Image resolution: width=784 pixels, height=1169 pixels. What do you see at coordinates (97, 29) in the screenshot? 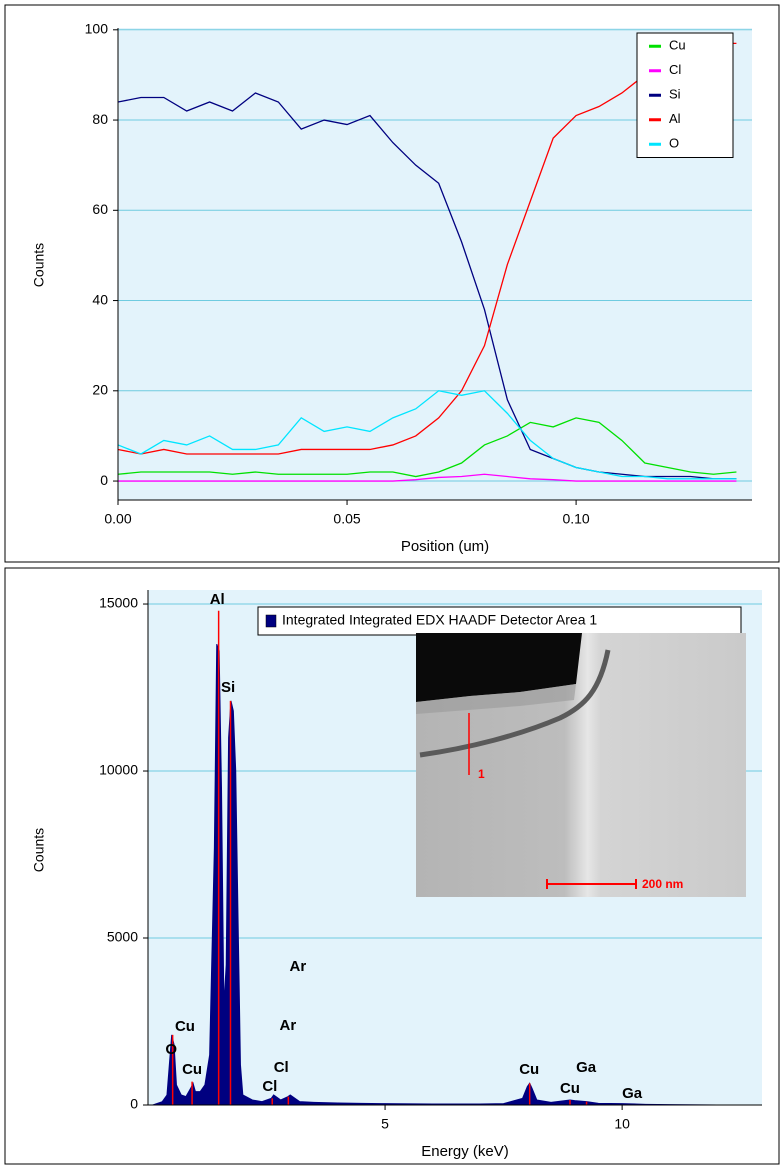
I see `y-tick-label: 100` at bounding box center [97, 29].